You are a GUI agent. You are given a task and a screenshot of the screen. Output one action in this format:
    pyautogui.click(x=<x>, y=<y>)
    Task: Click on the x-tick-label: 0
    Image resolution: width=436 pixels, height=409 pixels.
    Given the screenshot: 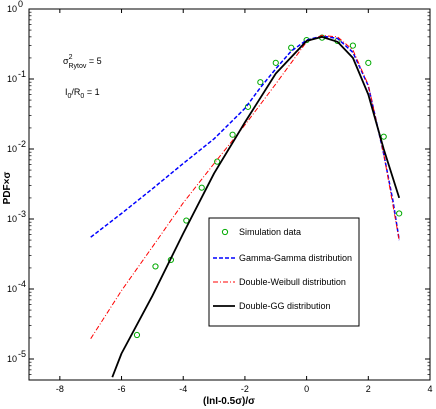 What is the action you would take?
    pyautogui.click(x=306, y=389)
    